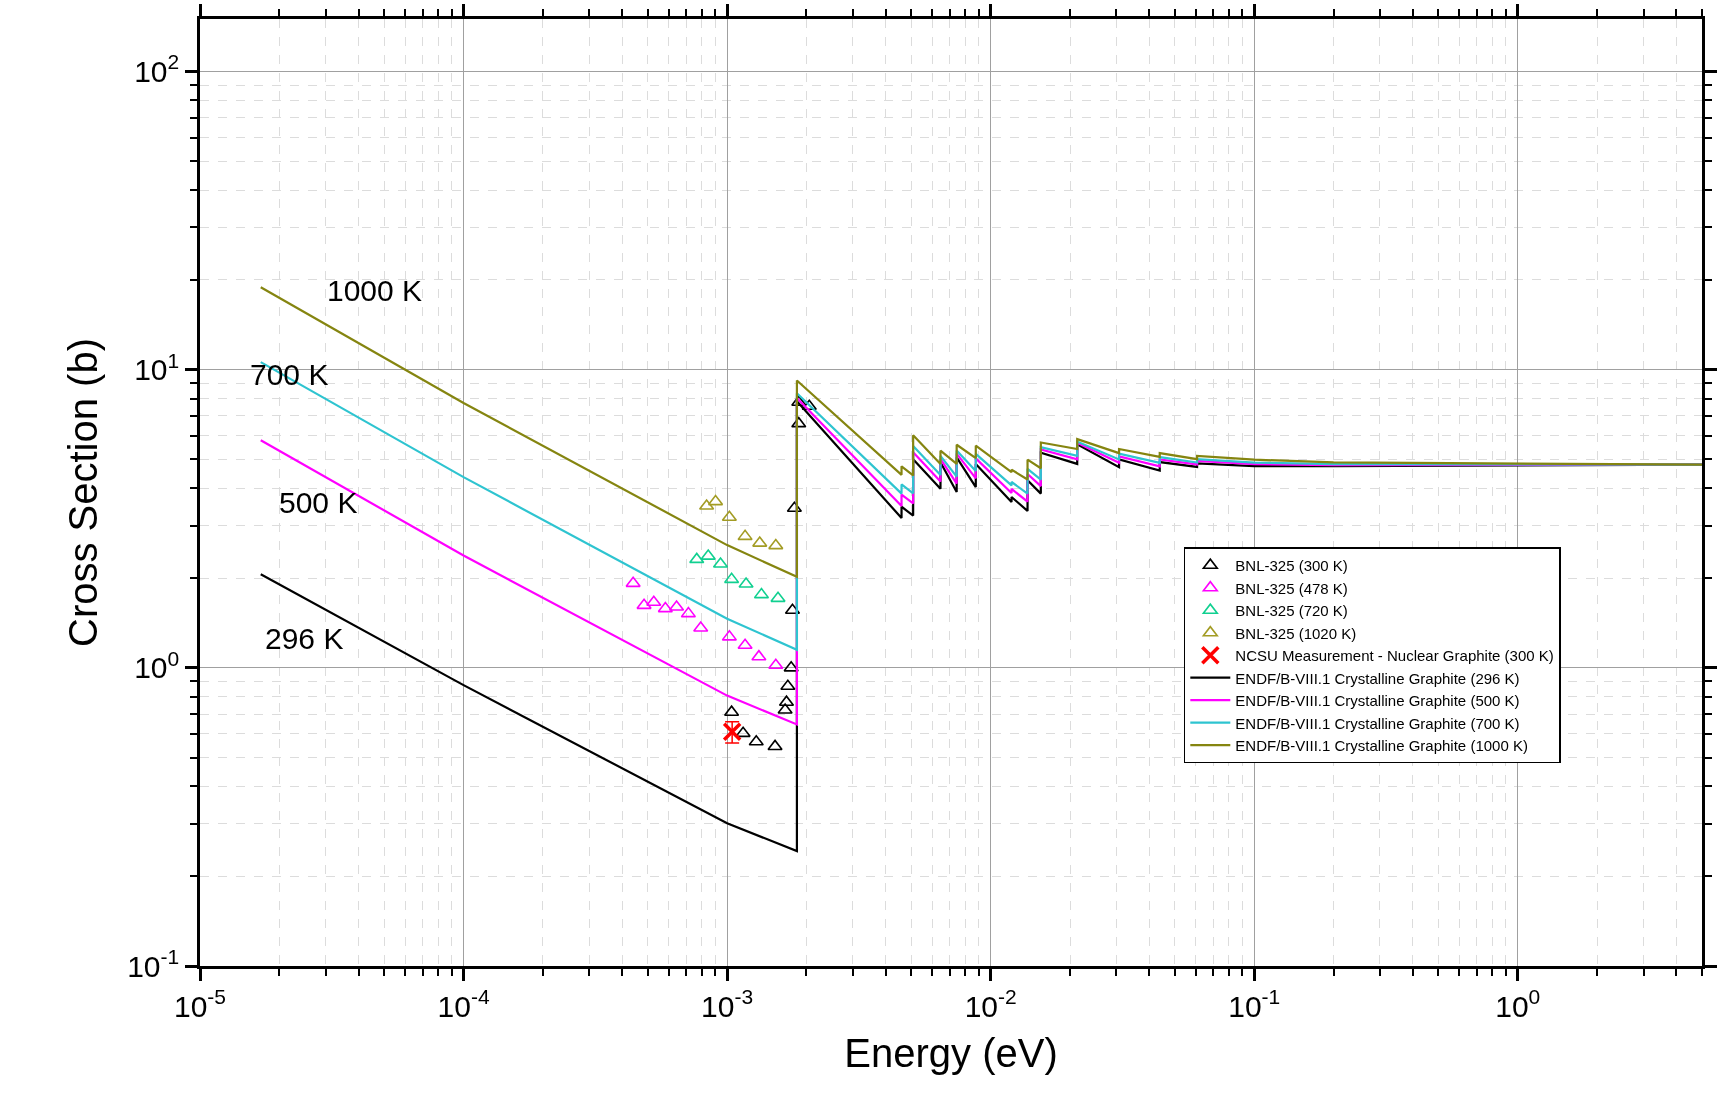 Image resolution: width=1721 pixels, height=1111 pixels. What do you see at coordinates (463, 1004) in the screenshot?
I see `x-tick-label: 10$^{-4}$` at bounding box center [463, 1004].